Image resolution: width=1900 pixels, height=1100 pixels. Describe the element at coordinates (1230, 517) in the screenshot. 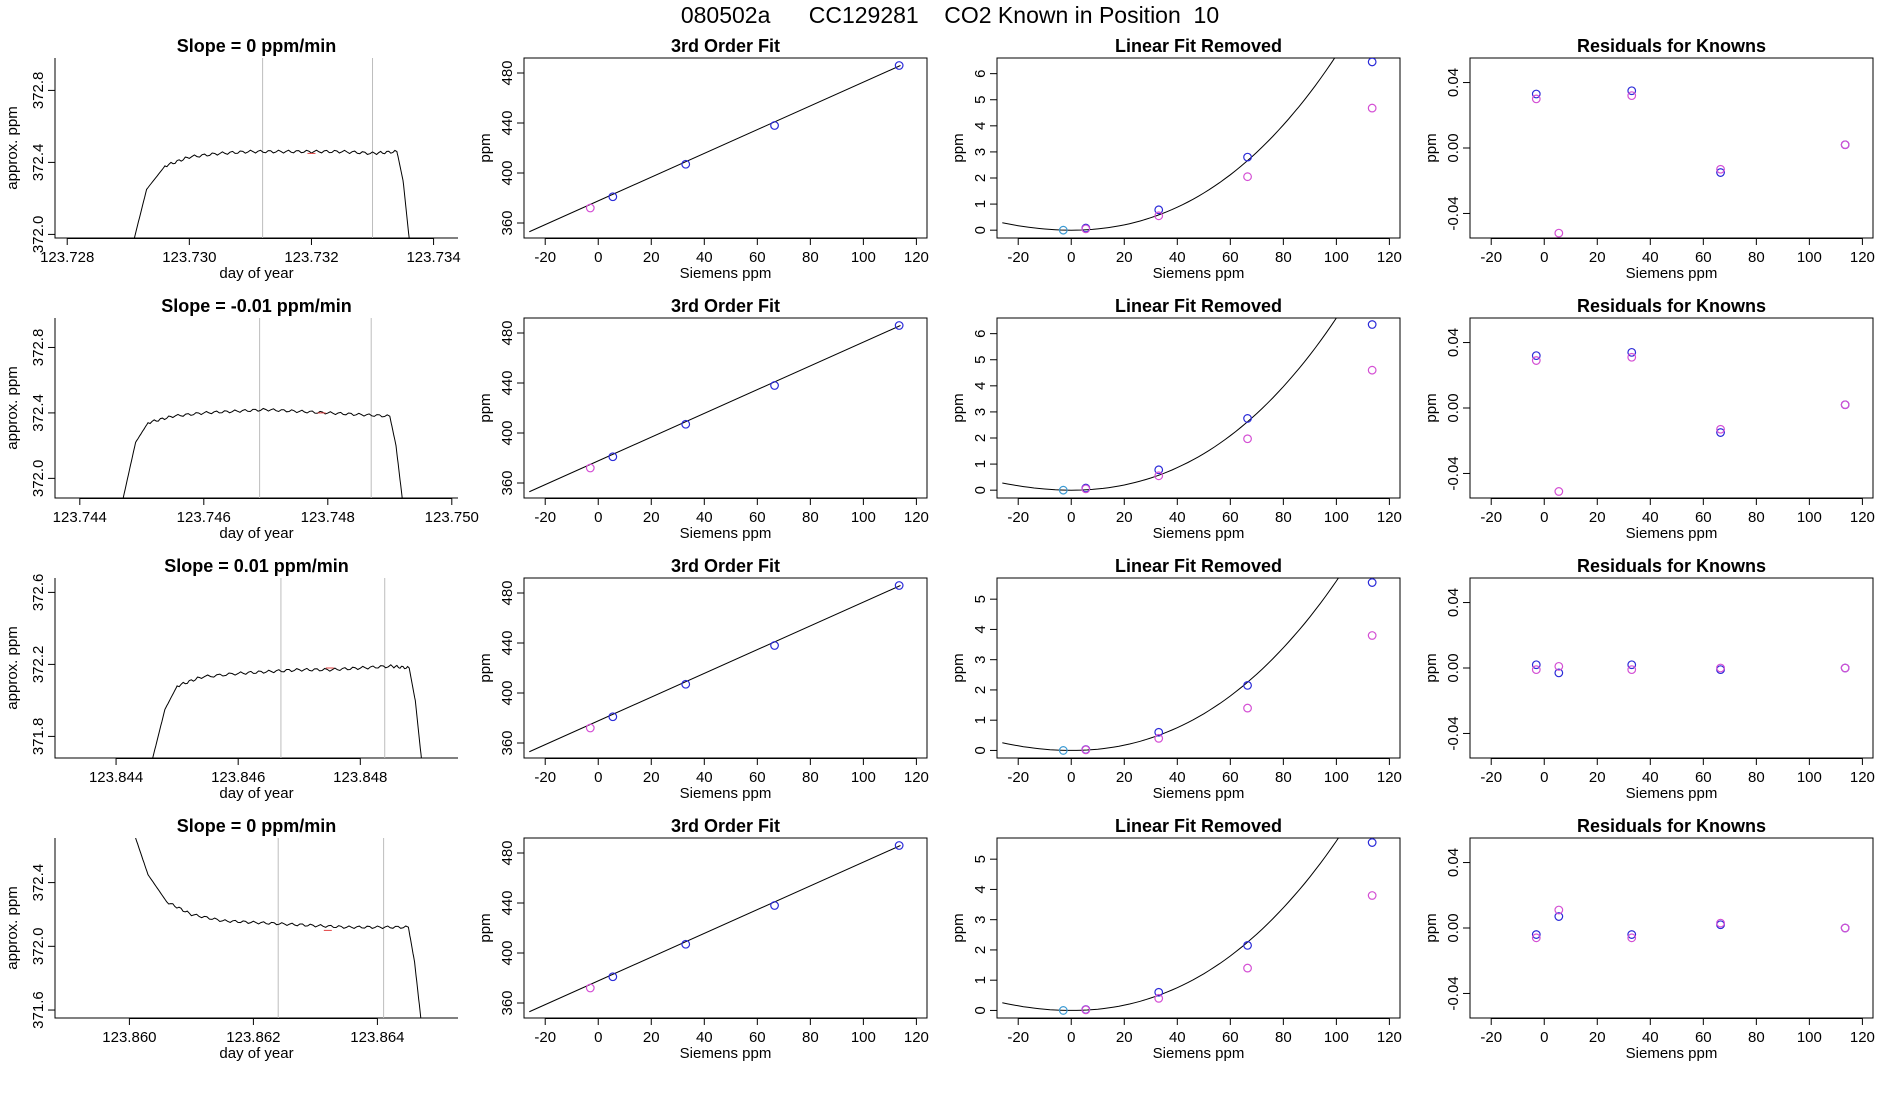

I see `x-tick-label: 60` at that location.